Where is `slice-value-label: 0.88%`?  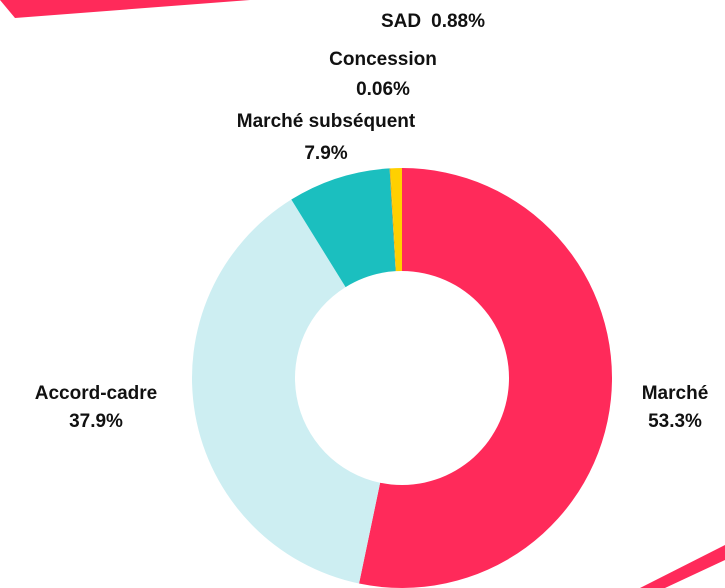
slice-value-label: 0.88% is located at coordinates (458, 21).